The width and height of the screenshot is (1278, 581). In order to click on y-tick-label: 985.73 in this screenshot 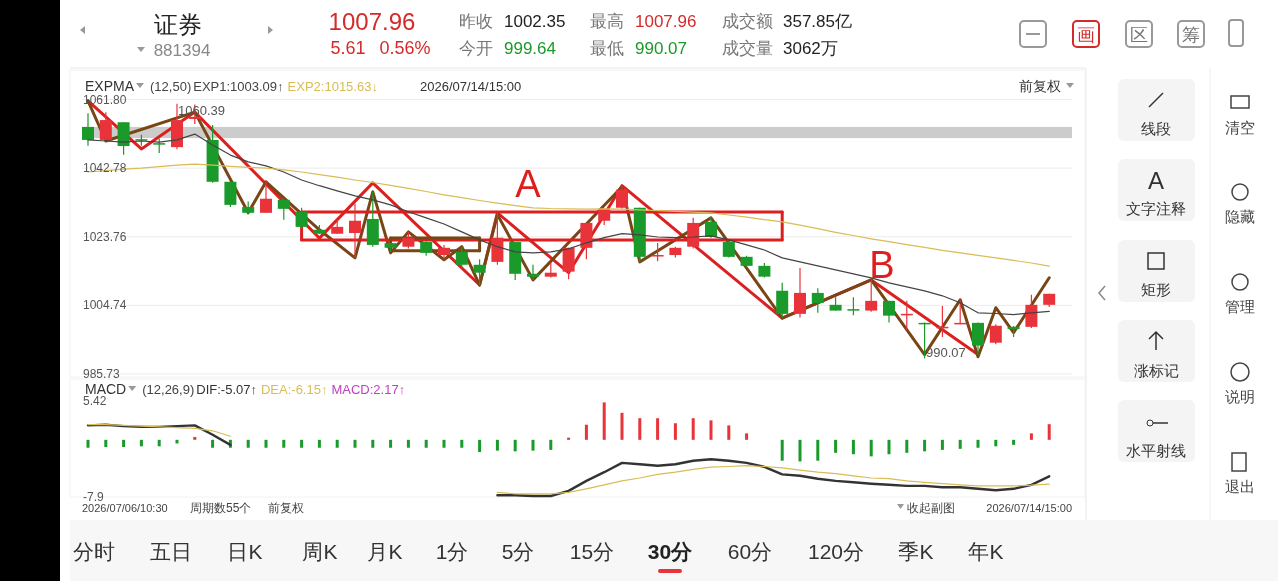, I will do `click(102, 374)`.